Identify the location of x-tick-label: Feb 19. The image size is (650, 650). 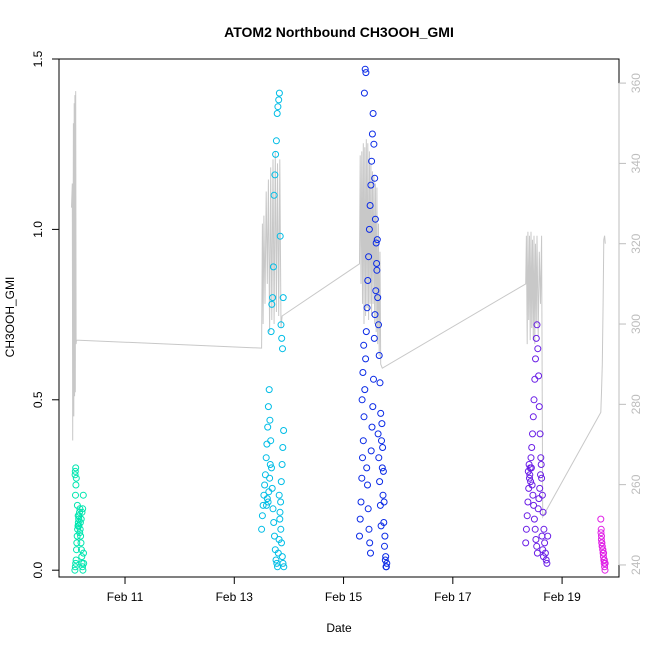
(562, 597).